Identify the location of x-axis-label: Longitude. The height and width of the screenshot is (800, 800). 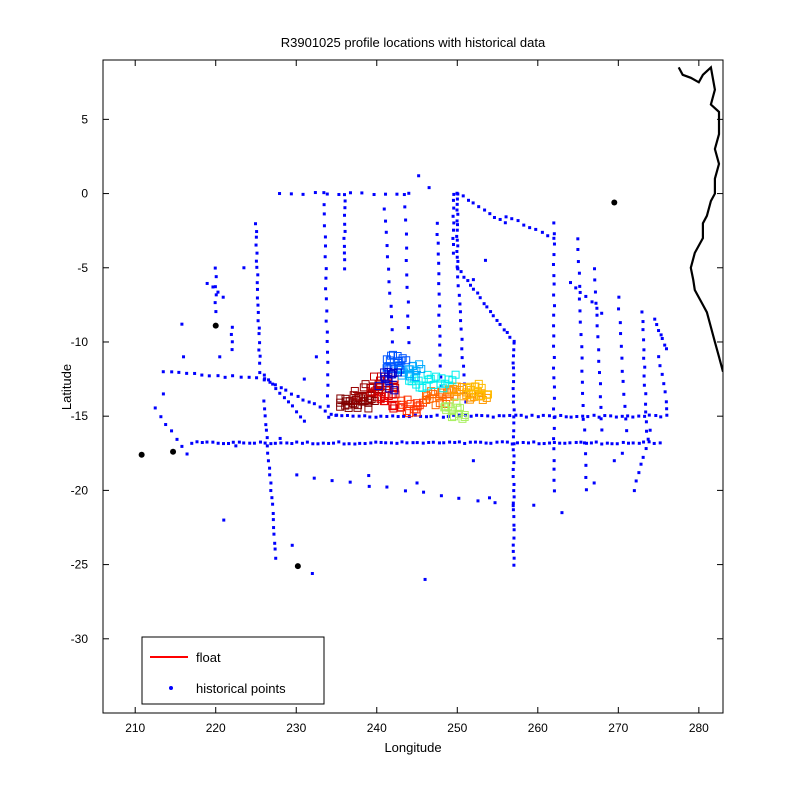
(412, 747).